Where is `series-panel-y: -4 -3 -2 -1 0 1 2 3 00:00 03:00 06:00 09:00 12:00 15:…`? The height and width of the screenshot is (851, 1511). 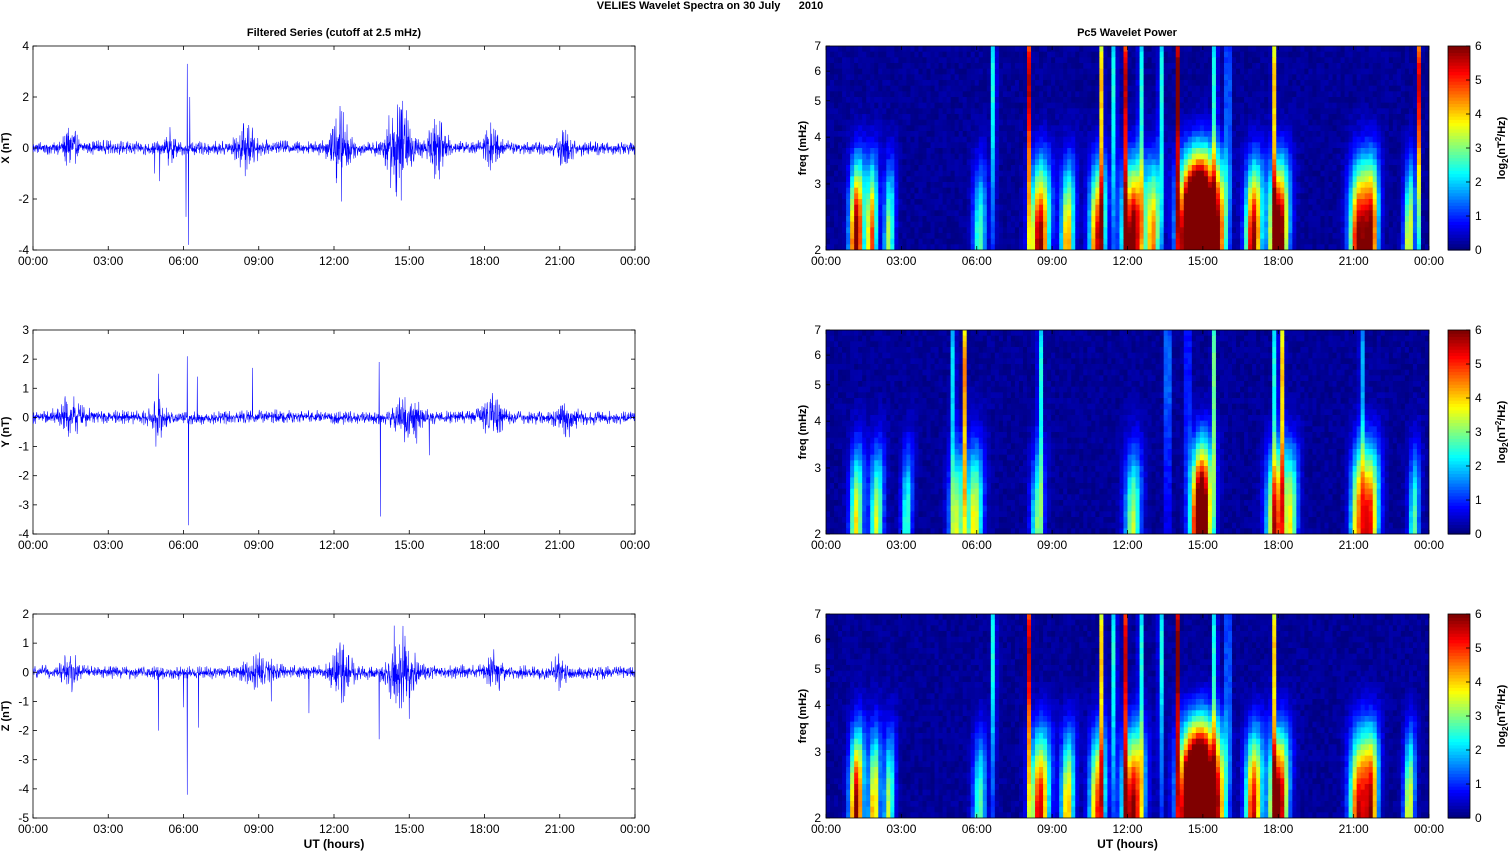 series-panel-y: -4 -3 -2 -1 0 1 2 3 00:00 03:00 06:00 09:00 12:00 15:… is located at coordinates (325, 437).